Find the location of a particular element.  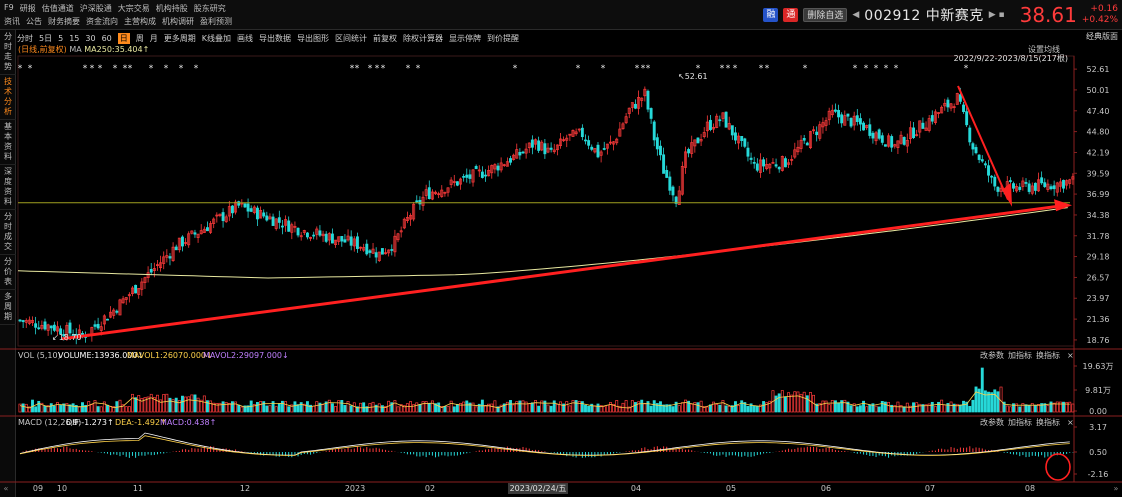

classic-layout-button: 经典版面 is located at coordinates (1102, 36).